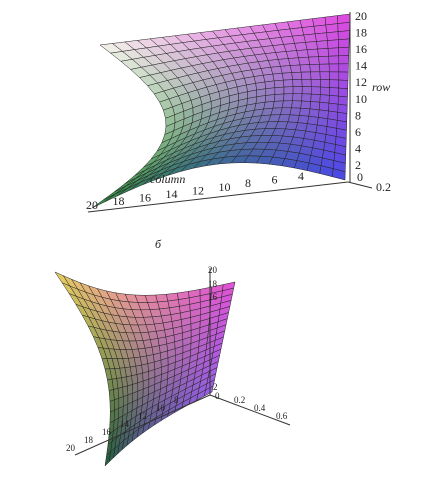  I want to click on tick-label: 0.6, so click(282, 416).